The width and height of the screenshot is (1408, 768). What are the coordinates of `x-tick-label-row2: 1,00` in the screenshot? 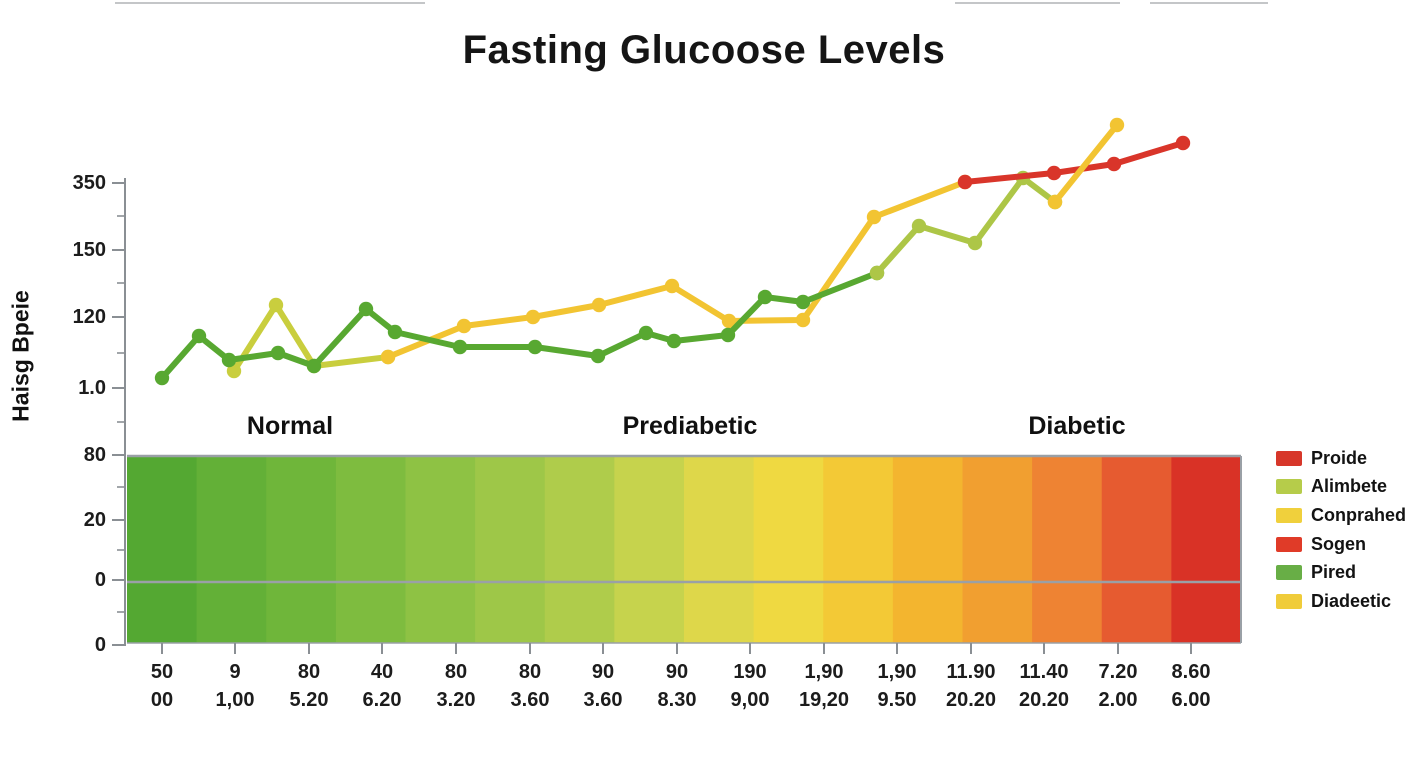 It's located at (235, 700).